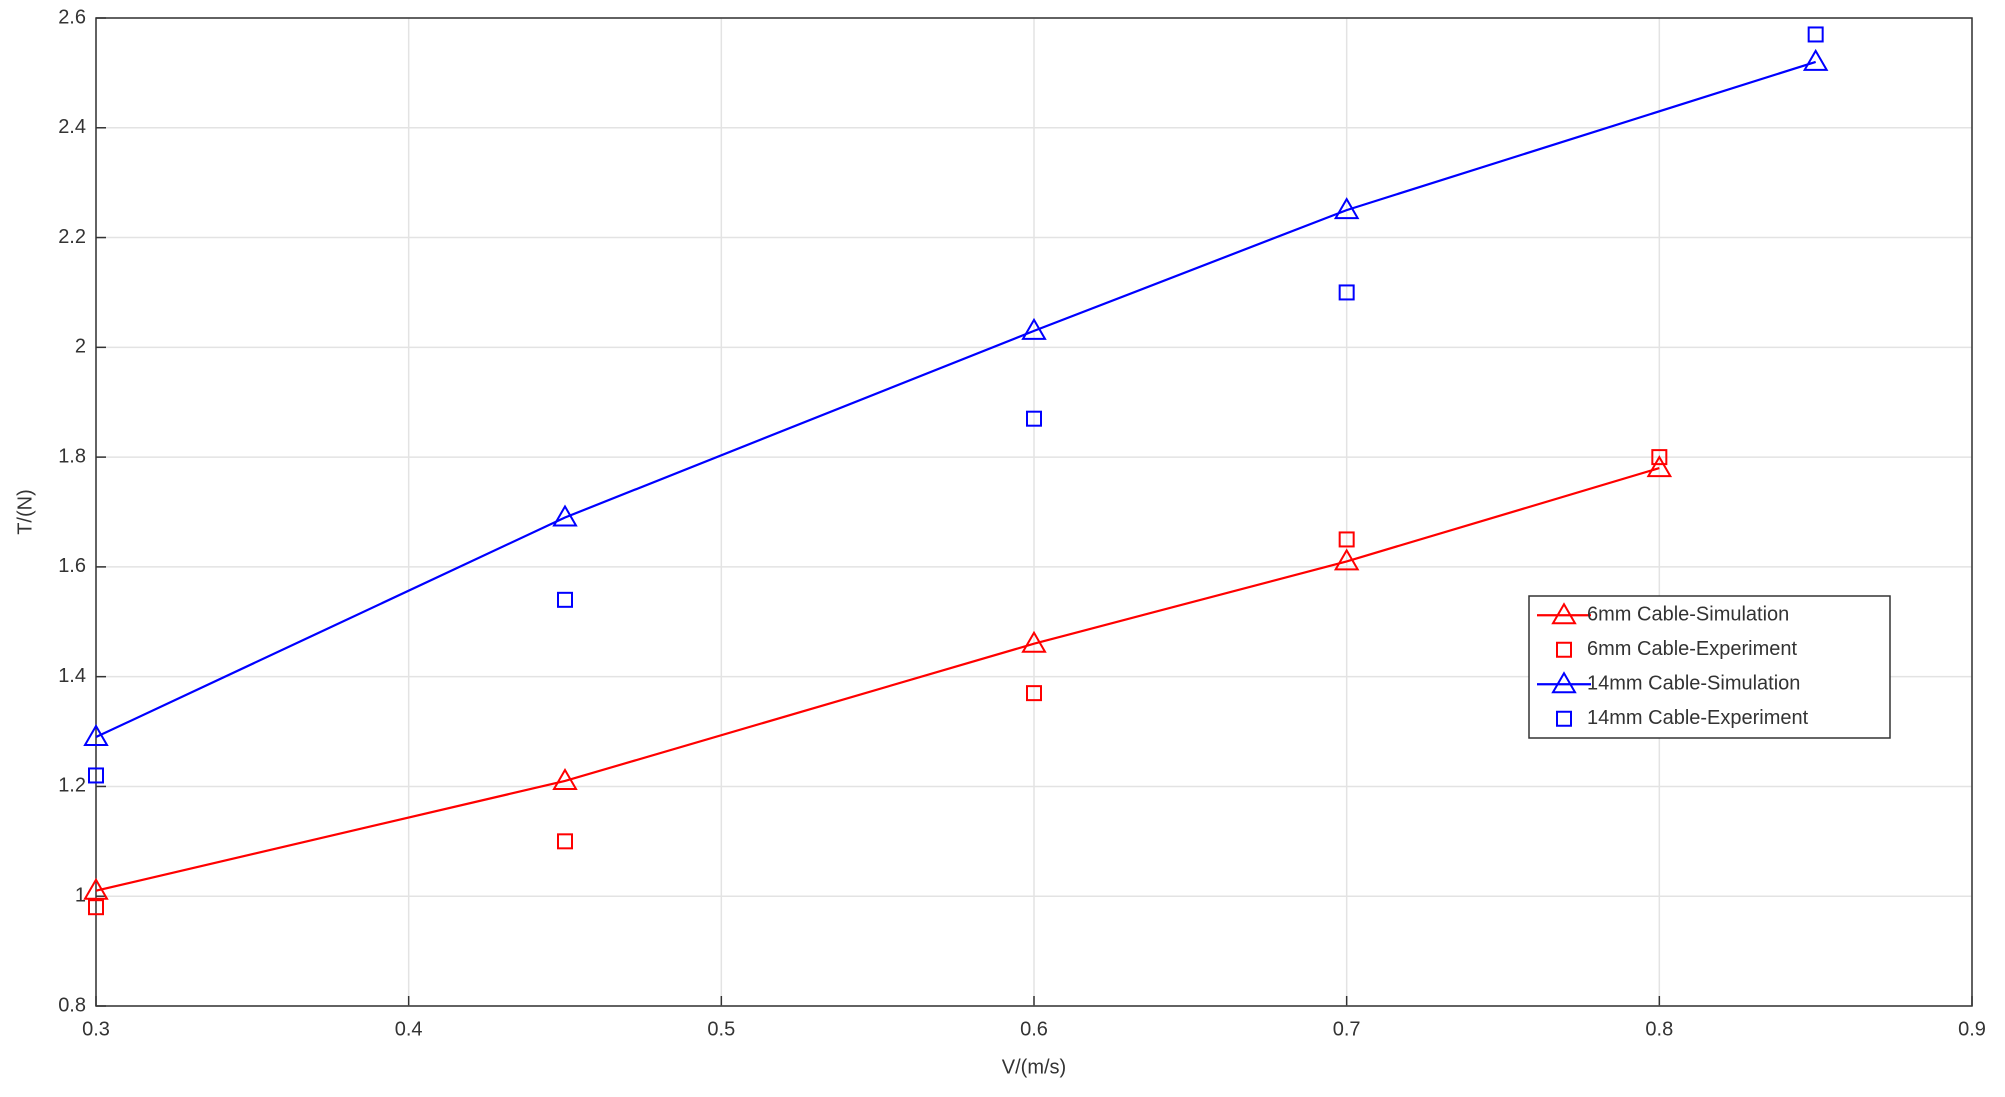  What do you see at coordinates (96, 1029) in the screenshot?
I see `x-tick-label: 0.3` at bounding box center [96, 1029].